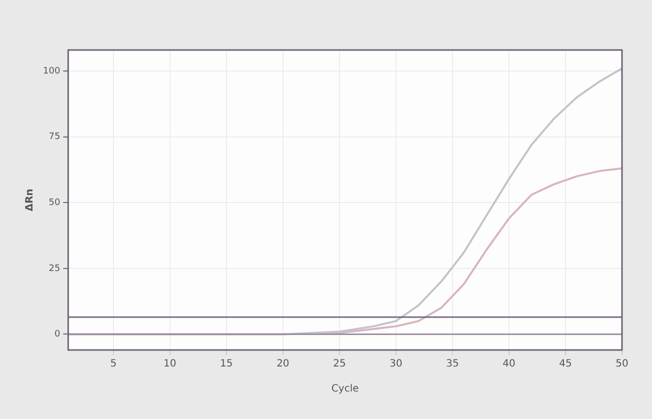 This screenshot has height=419, width=652. I want to click on y-tick-label: 25, so click(54, 269).